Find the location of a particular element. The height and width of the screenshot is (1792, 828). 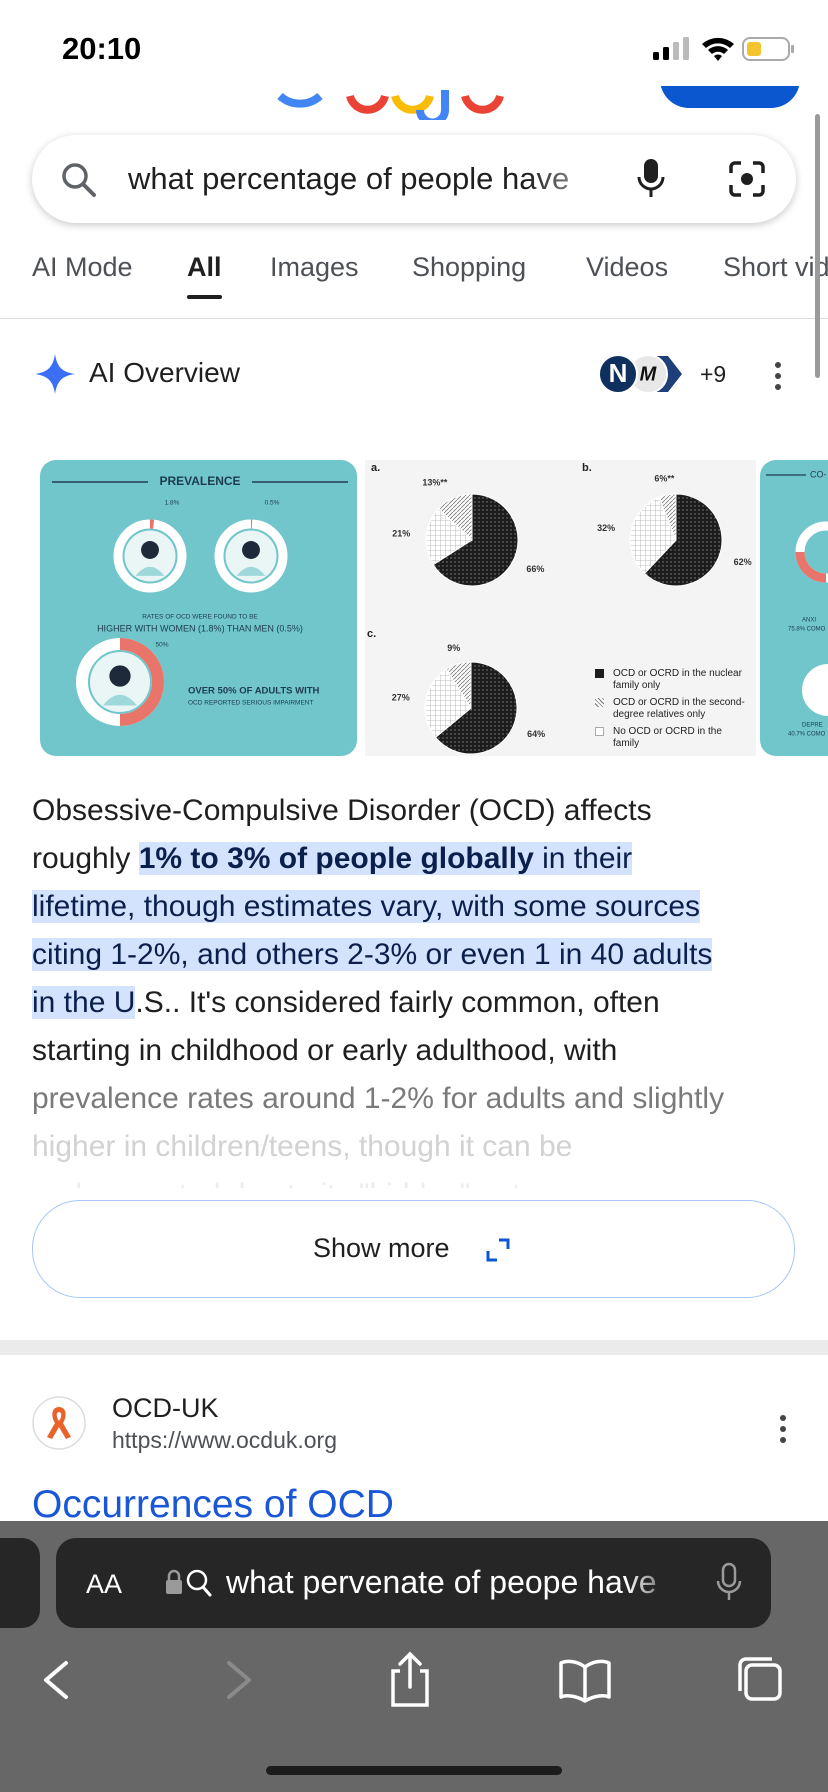

legend-label: OCD or OCRD in the nuclear family only is located at coordinates (677, 679).